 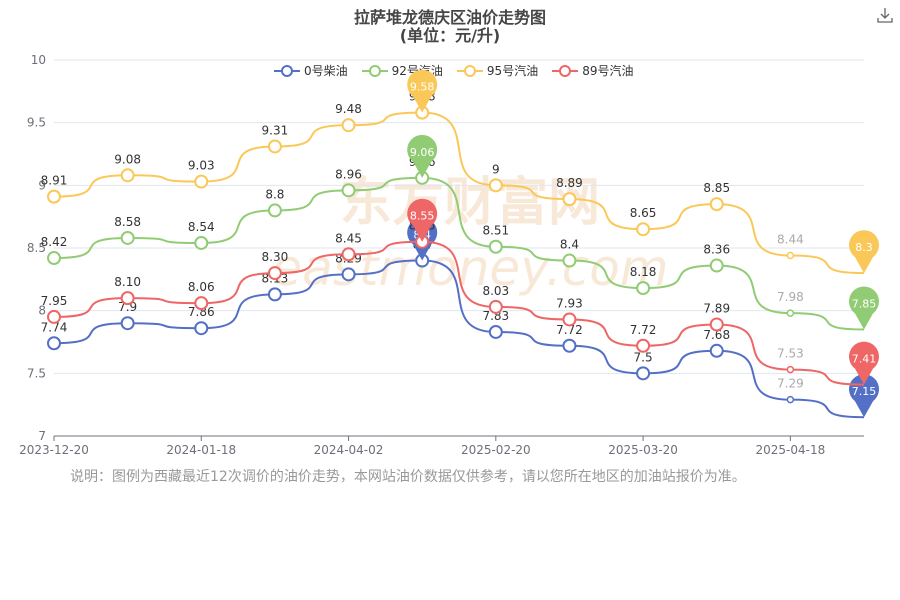 What do you see at coordinates (36, 248) in the screenshot?
I see `y-tick-label: 8.5` at bounding box center [36, 248].